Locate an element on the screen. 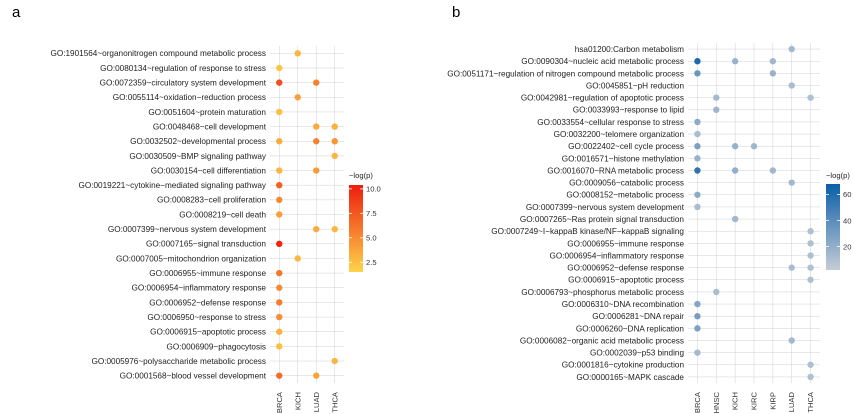 The height and width of the screenshot is (414, 854). y-tick-label: GO:0032200~telomere organization is located at coordinates (619, 134).